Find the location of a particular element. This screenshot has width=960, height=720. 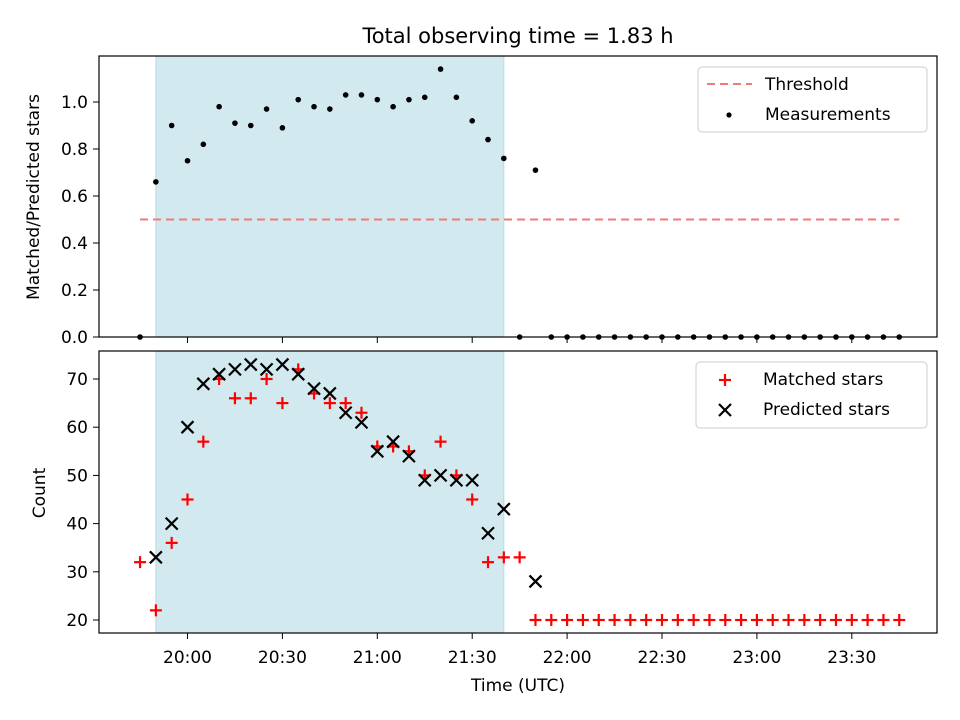

bottom-x-tick-label: 22:30 is located at coordinates (662, 658).